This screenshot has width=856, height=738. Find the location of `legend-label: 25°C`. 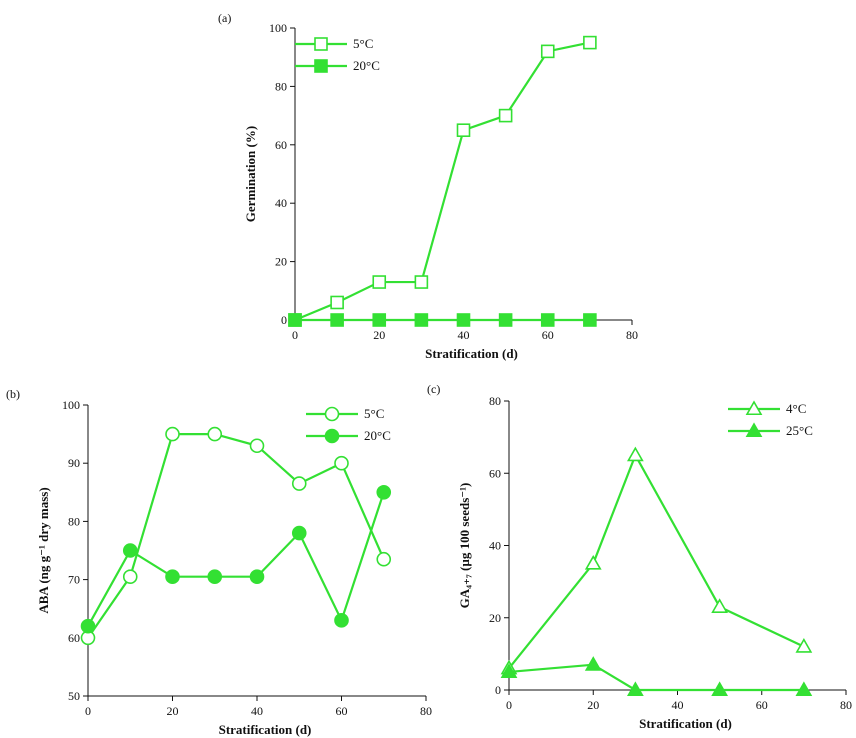

legend-label: 25°C is located at coordinates (799, 430).